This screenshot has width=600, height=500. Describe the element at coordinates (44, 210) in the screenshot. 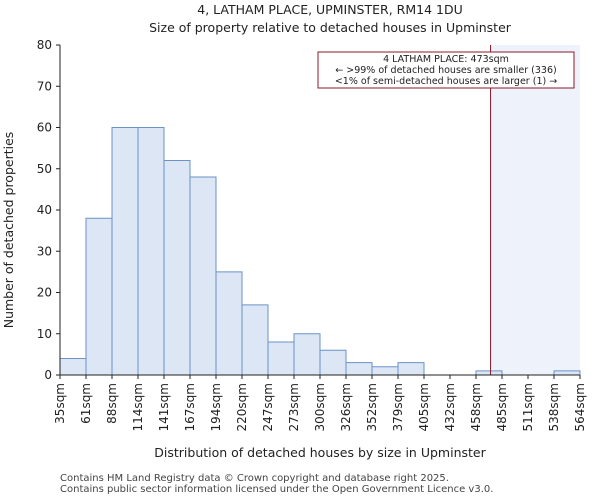

I see `y-tick-label-40: 40` at that location.